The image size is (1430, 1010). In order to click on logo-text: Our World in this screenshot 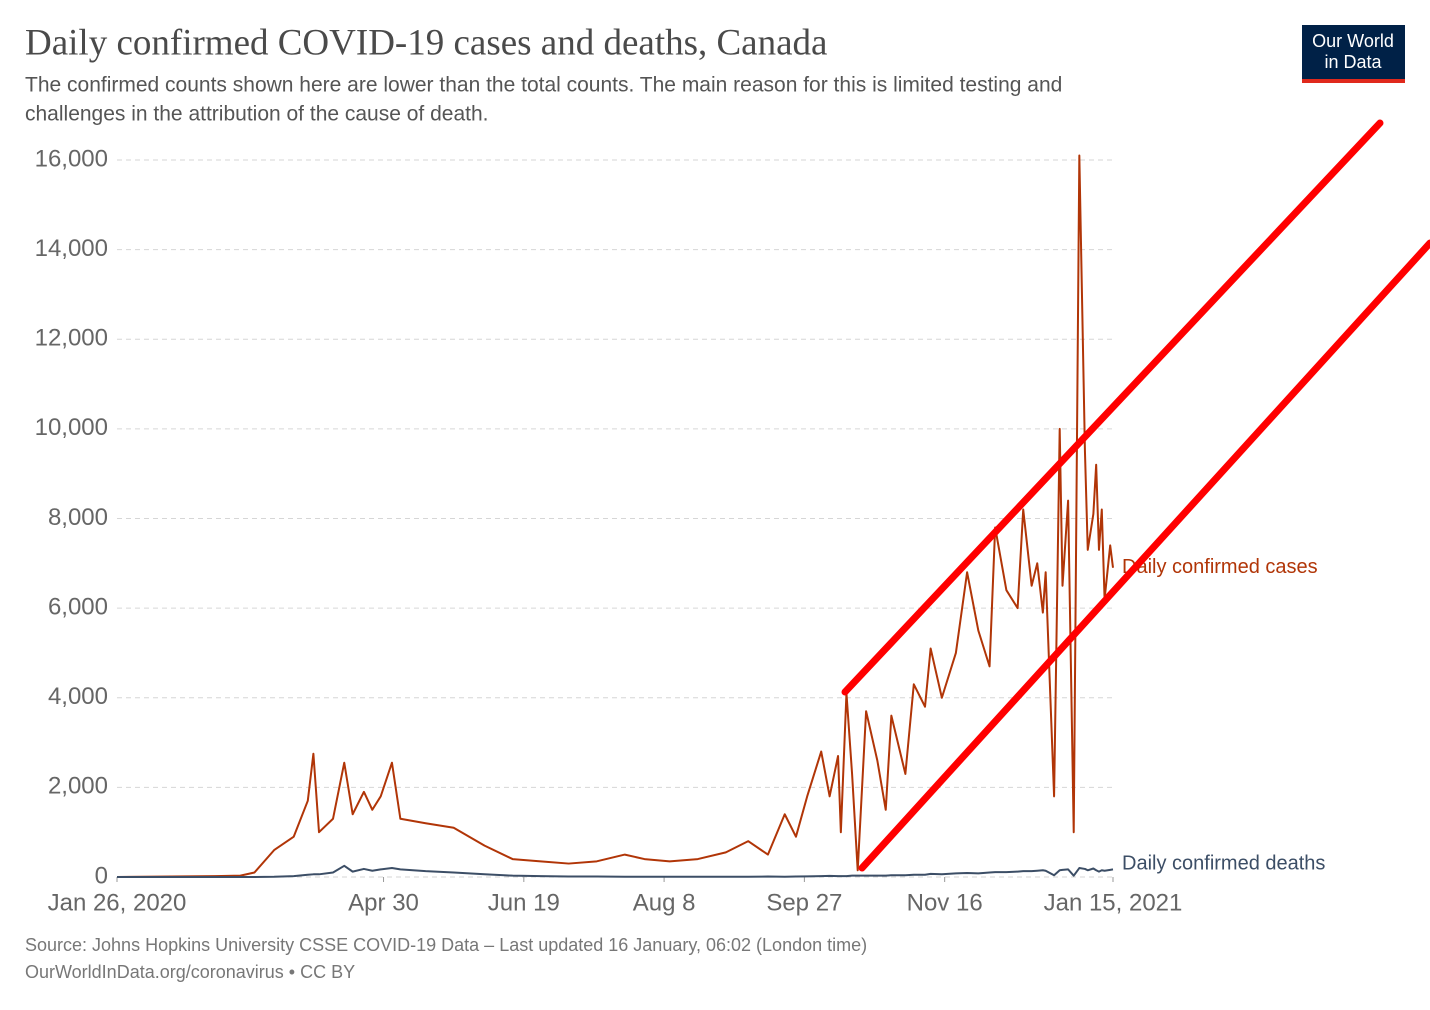, I will do `click(1353, 41)`.